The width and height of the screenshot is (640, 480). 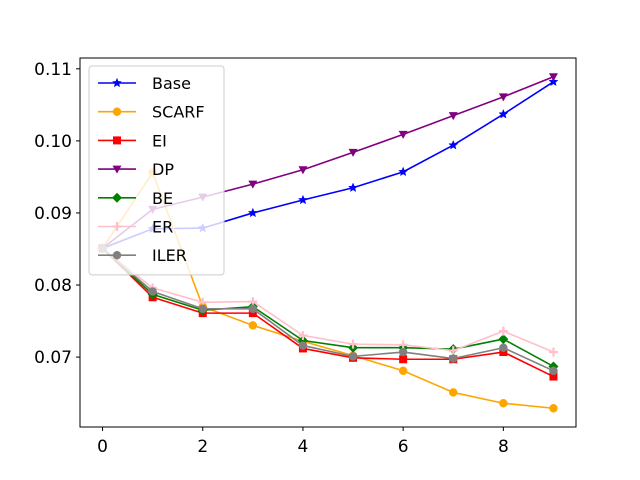 What do you see at coordinates (136, 169) in the screenshot?
I see `legend-entry-dp: DP` at bounding box center [136, 169].